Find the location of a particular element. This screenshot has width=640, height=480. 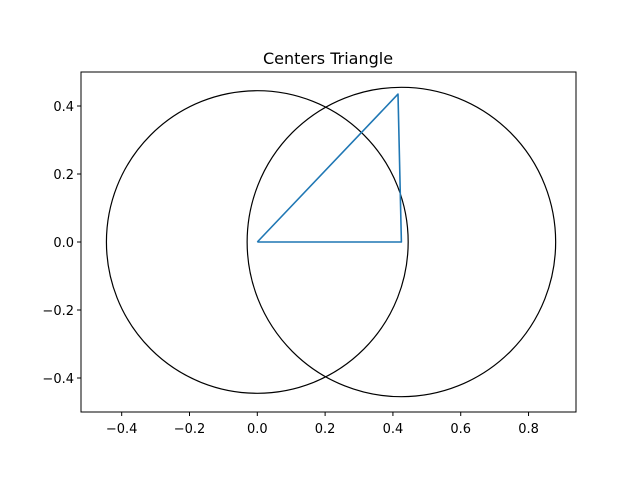

y-tick-label: 0.2 is located at coordinates (63, 175).